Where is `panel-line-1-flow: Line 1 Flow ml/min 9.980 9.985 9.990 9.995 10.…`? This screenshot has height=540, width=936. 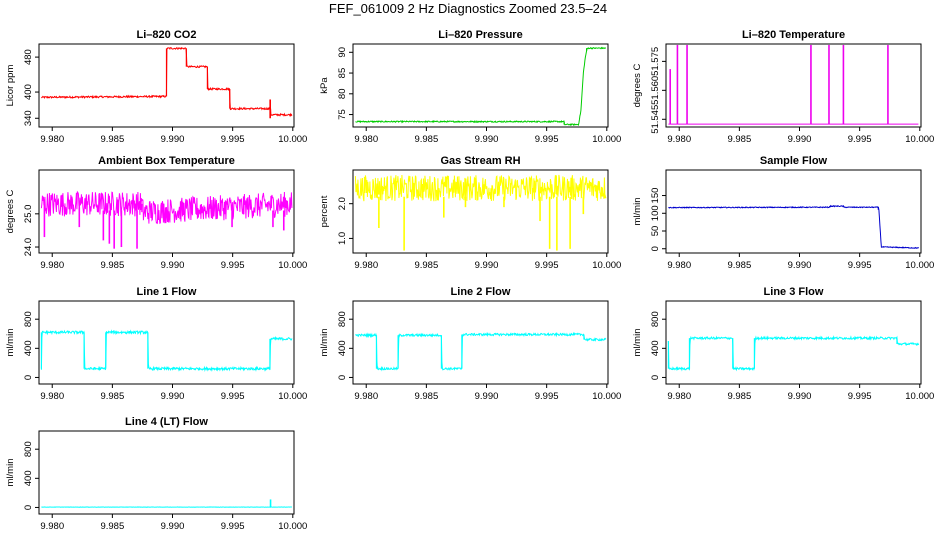
panel-line-1-flow: Line 1 Flow ml/min 9.980 9.985 9.990 9.995 10.… is located at coordinates (156, 344).